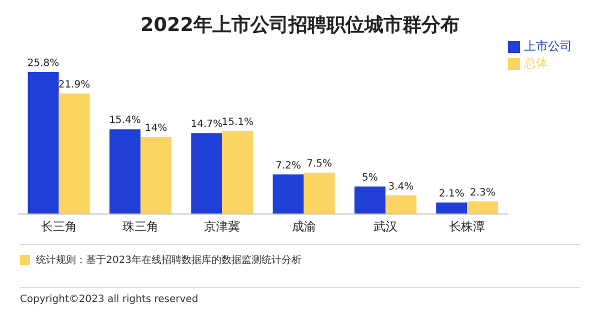 This screenshot has width=600, height=323. I want to click on x-tick-label: 珠三角, so click(140, 227).